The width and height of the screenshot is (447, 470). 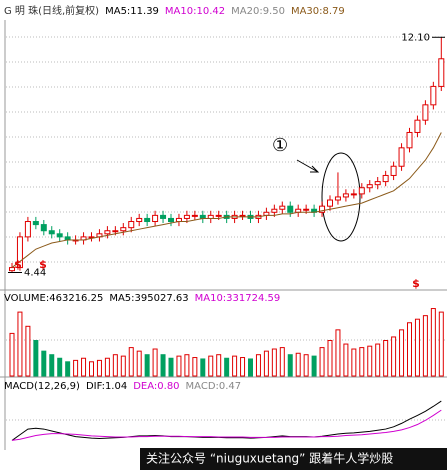 What do you see at coordinates (148, 298) in the screenshot?
I see `header-label: MA5:395027.63` at bounding box center [148, 298].